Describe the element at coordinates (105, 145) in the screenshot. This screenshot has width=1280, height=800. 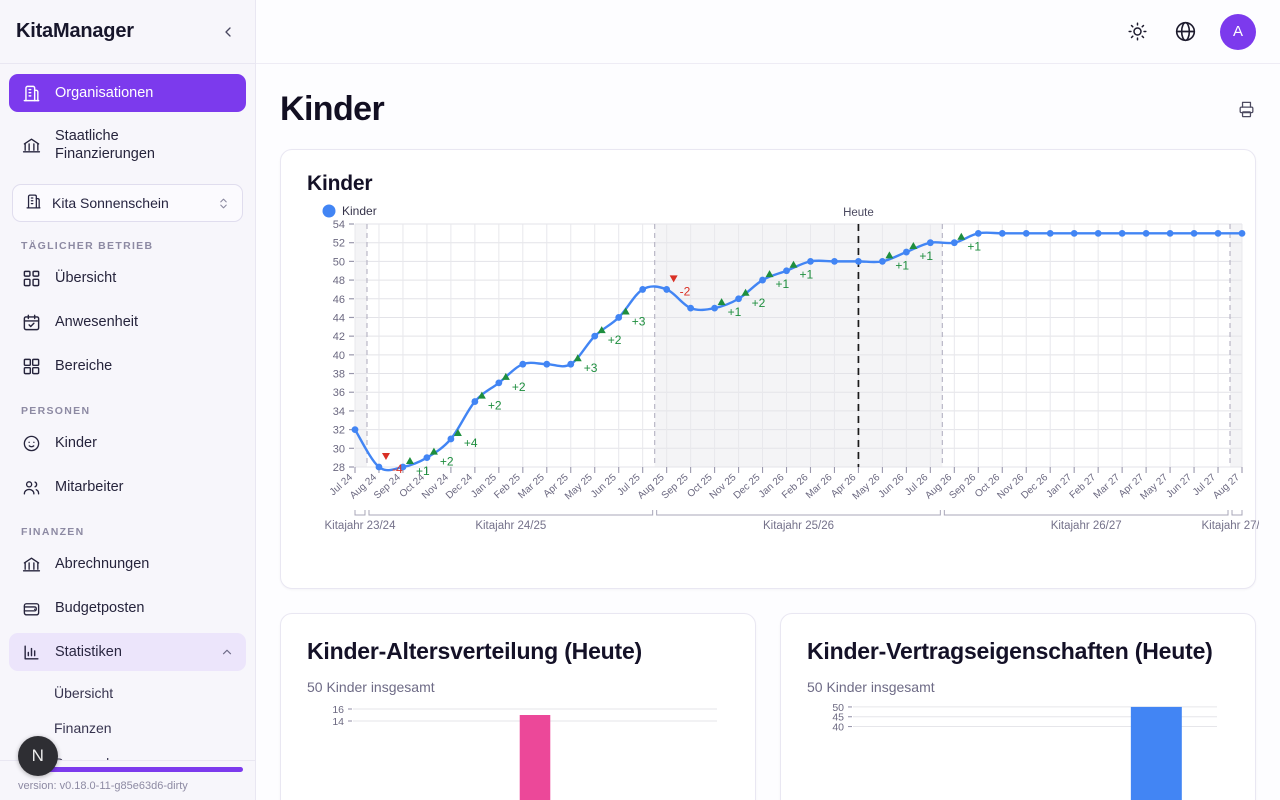
I see `sidebar-item-label: Staatliche Finanzierungen` at that location.